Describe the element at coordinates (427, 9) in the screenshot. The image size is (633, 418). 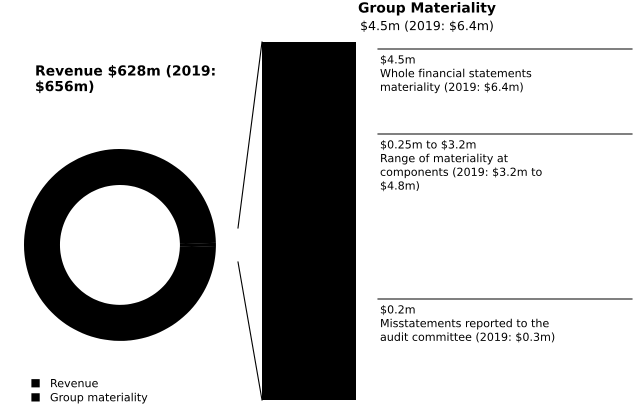
I see `text: Group Materiality` at that location.